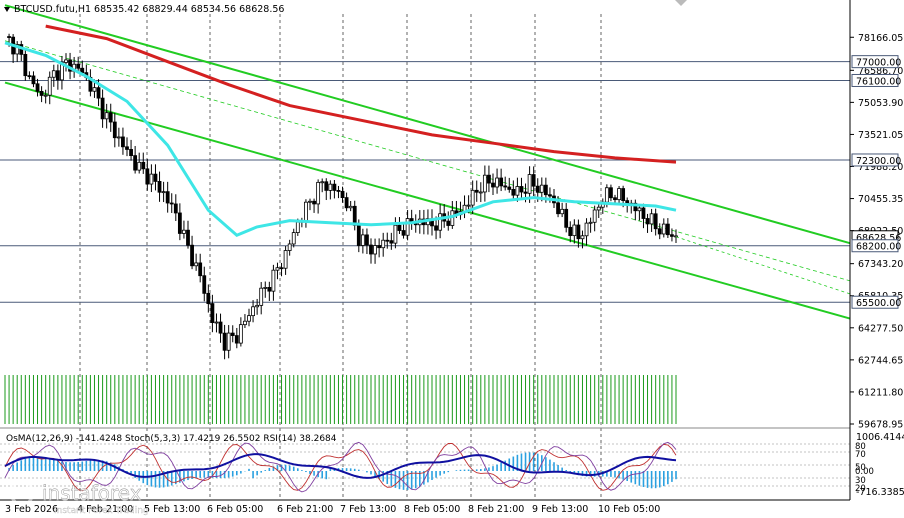  What do you see at coordinates (368, 509) in the screenshot?
I see `time-tick-label: 7 Feb 13:00` at bounding box center [368, 509].